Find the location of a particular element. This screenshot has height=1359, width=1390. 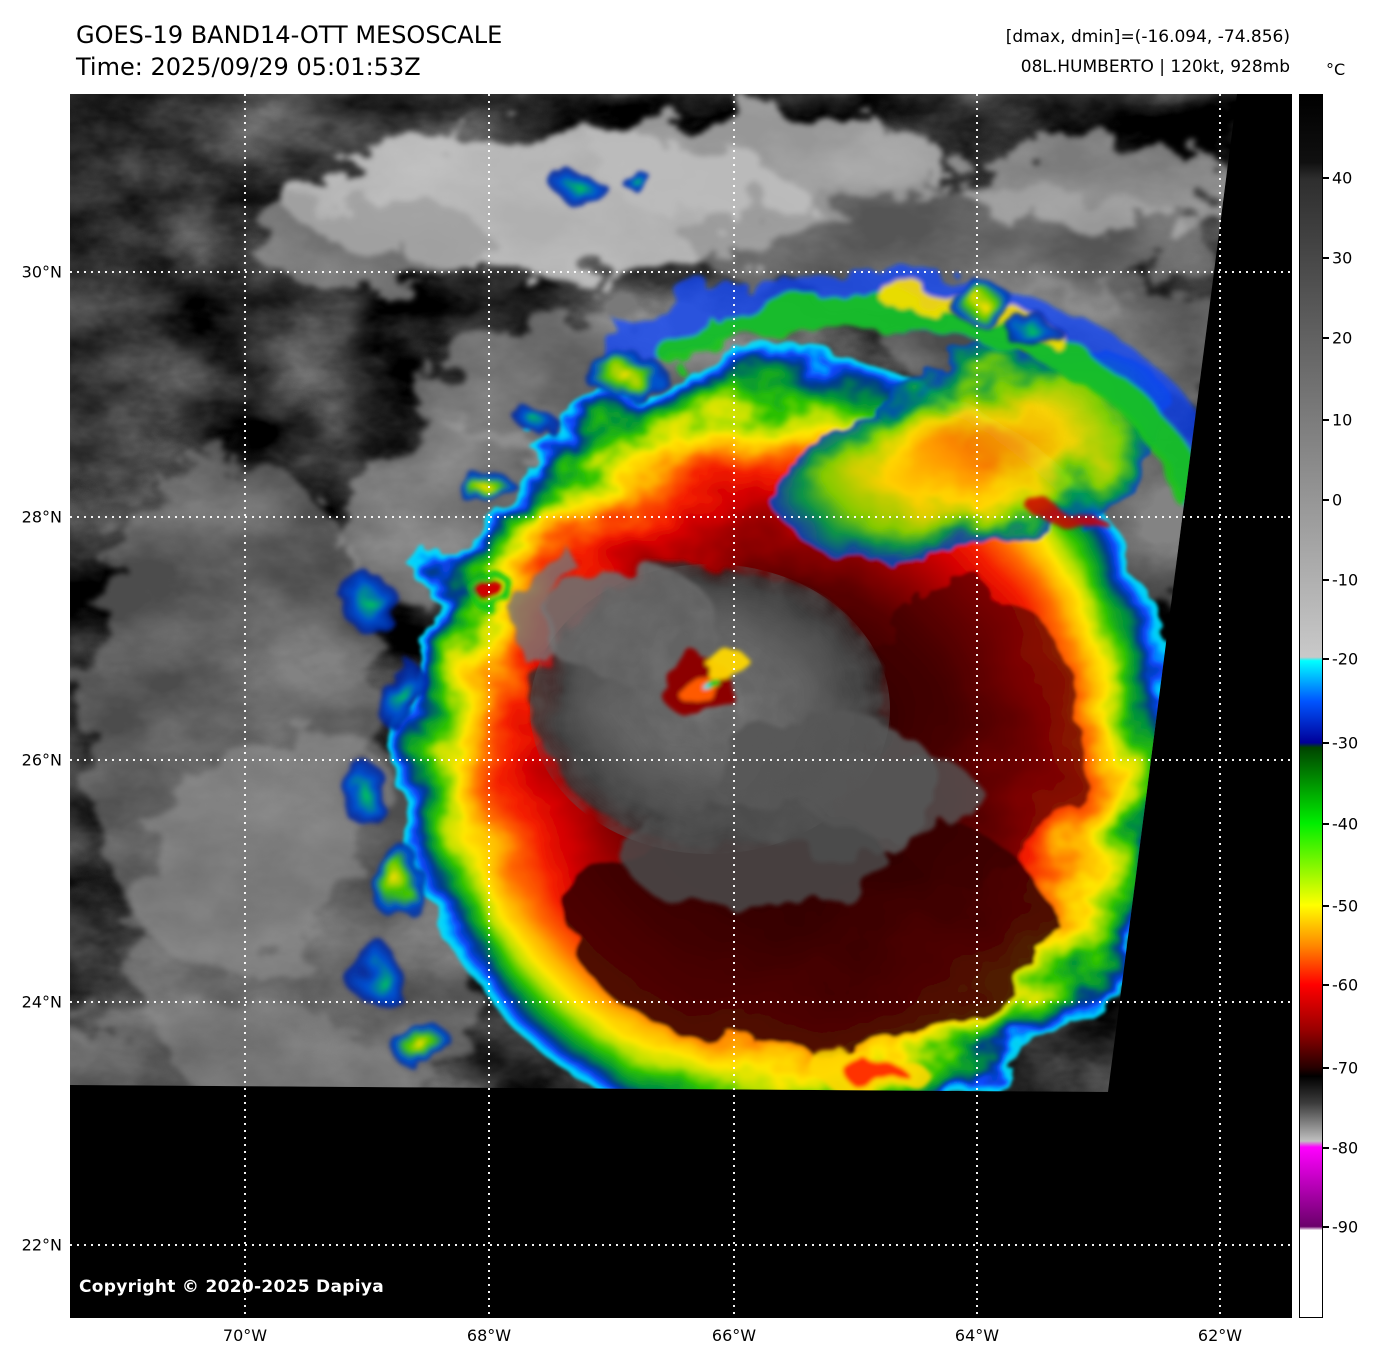

longitude-label: 68°W is located at coordinates (489, 1335).